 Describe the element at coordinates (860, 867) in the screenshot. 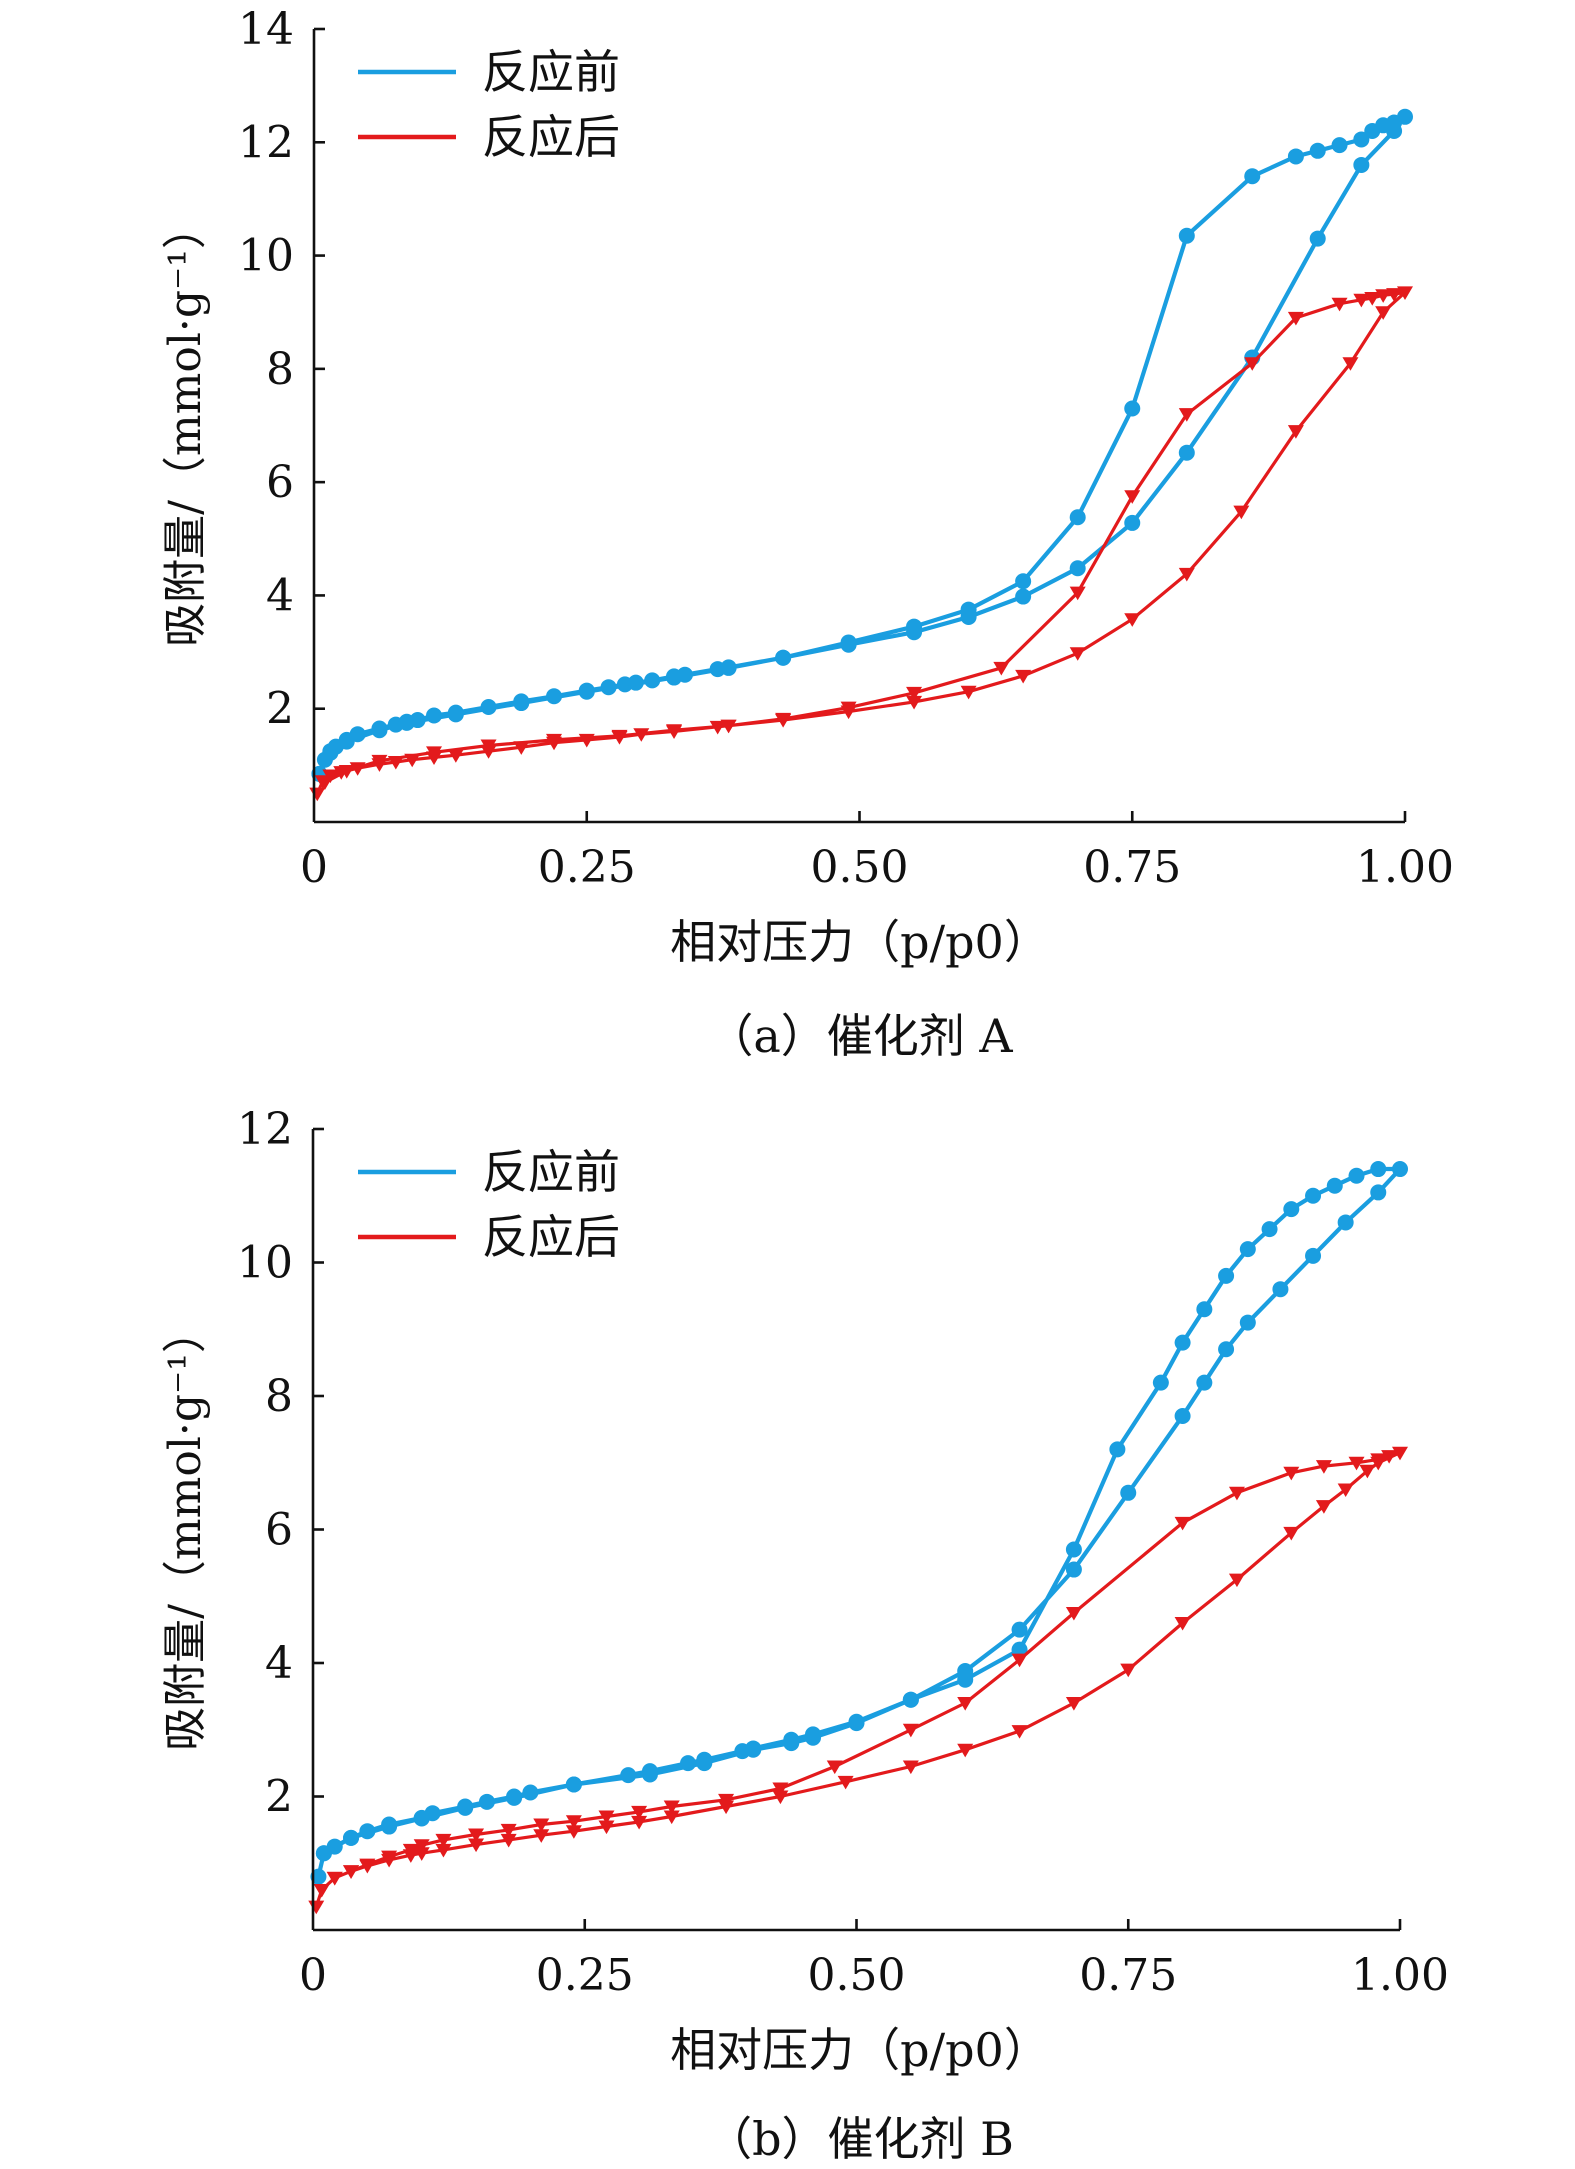

I see `x-tick-label: 0.50` at that location.